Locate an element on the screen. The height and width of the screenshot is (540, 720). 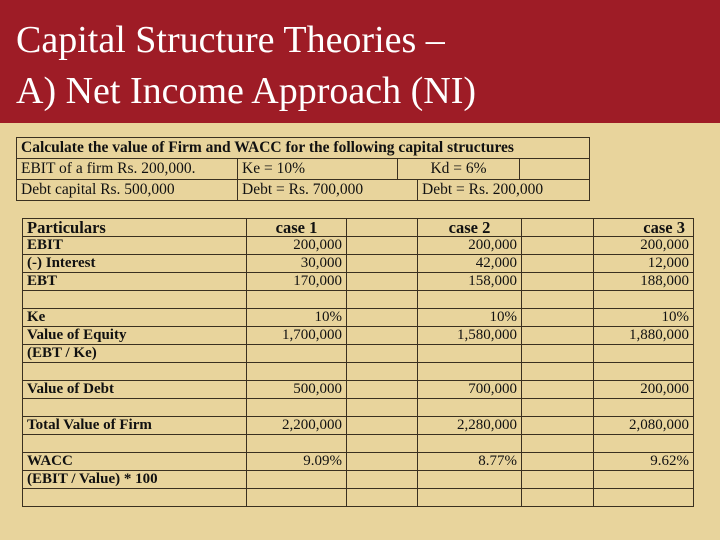
calc-header-row: Particulars case 1 case 2 case 3 is located at coordinates (358, 227).